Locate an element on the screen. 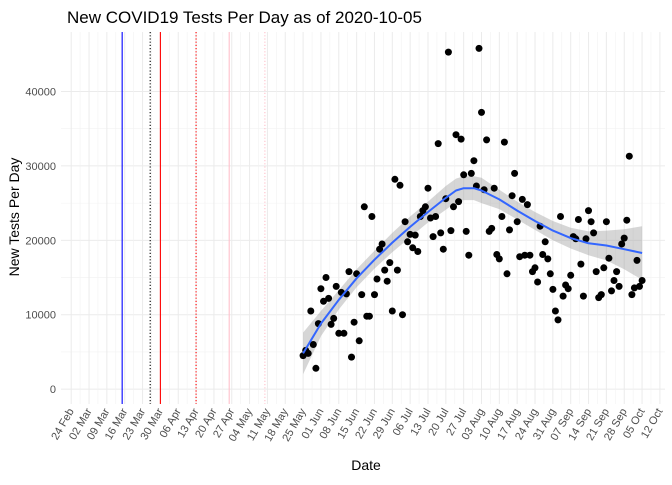 The width and height of the screenshot is (672, 485). y-tick-label: 20000 is located at coordinates (40, 241).